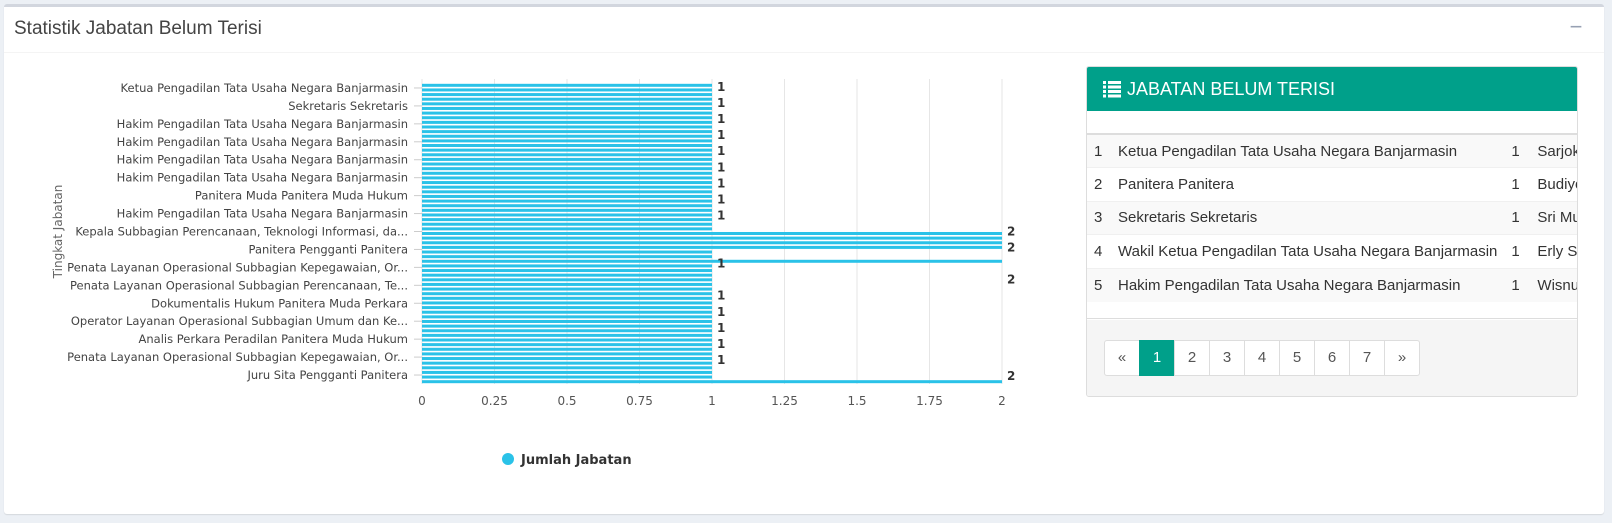 The height and width of the screenshot is (523, 1612). What do you see at coordinates (279, 303) in the screenshot?
I see `y-category-label: Dokumentalis Hukum Panitera Muda Perkara` at bounding box center [279, 303].